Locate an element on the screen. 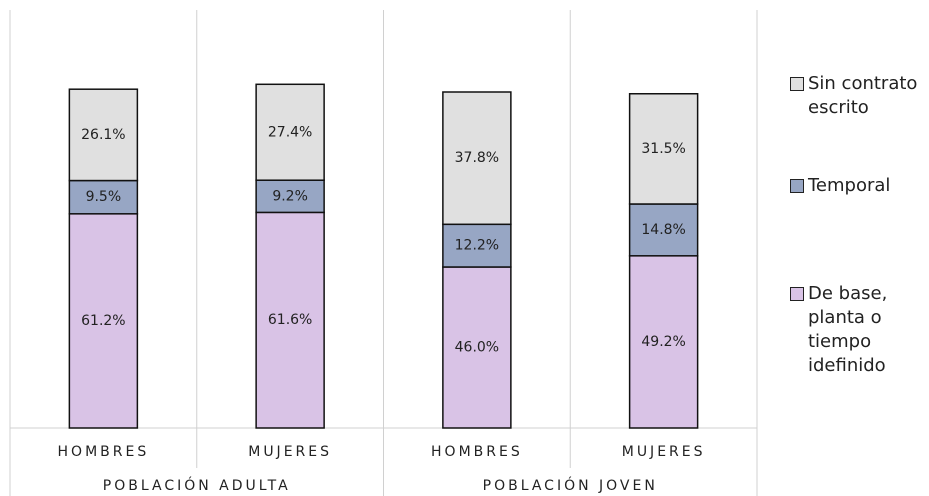 The image size is (929, 496). data-label: 37.8% is located at coordinates (477, 158).